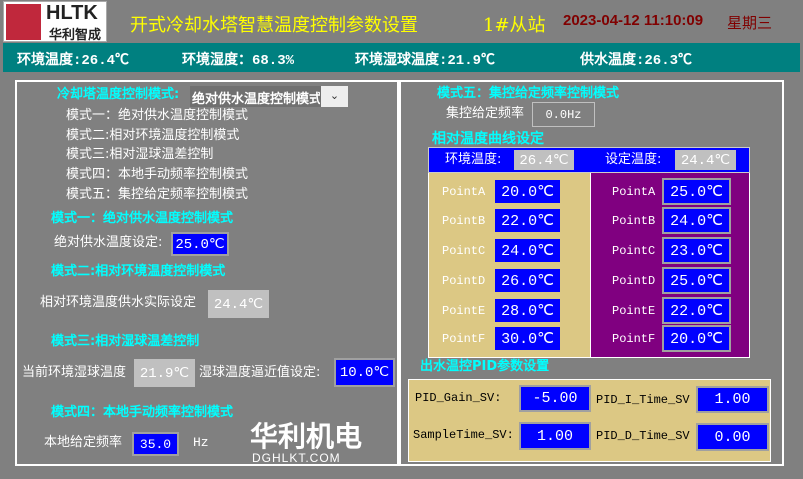  What do you see at coordinates (256, 99) in the screenshot?
I see `mode-select-value: 绝对供水温度控制模式` at bounding box center [256, 99].